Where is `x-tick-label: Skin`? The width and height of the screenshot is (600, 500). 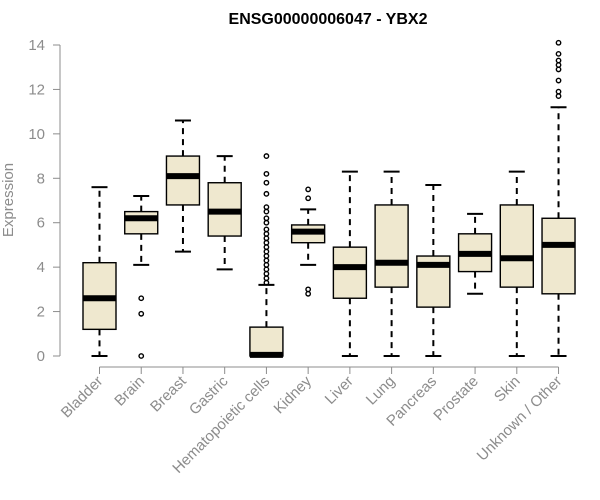
x-tick-label: Skin is located at coordinates (507, 389).